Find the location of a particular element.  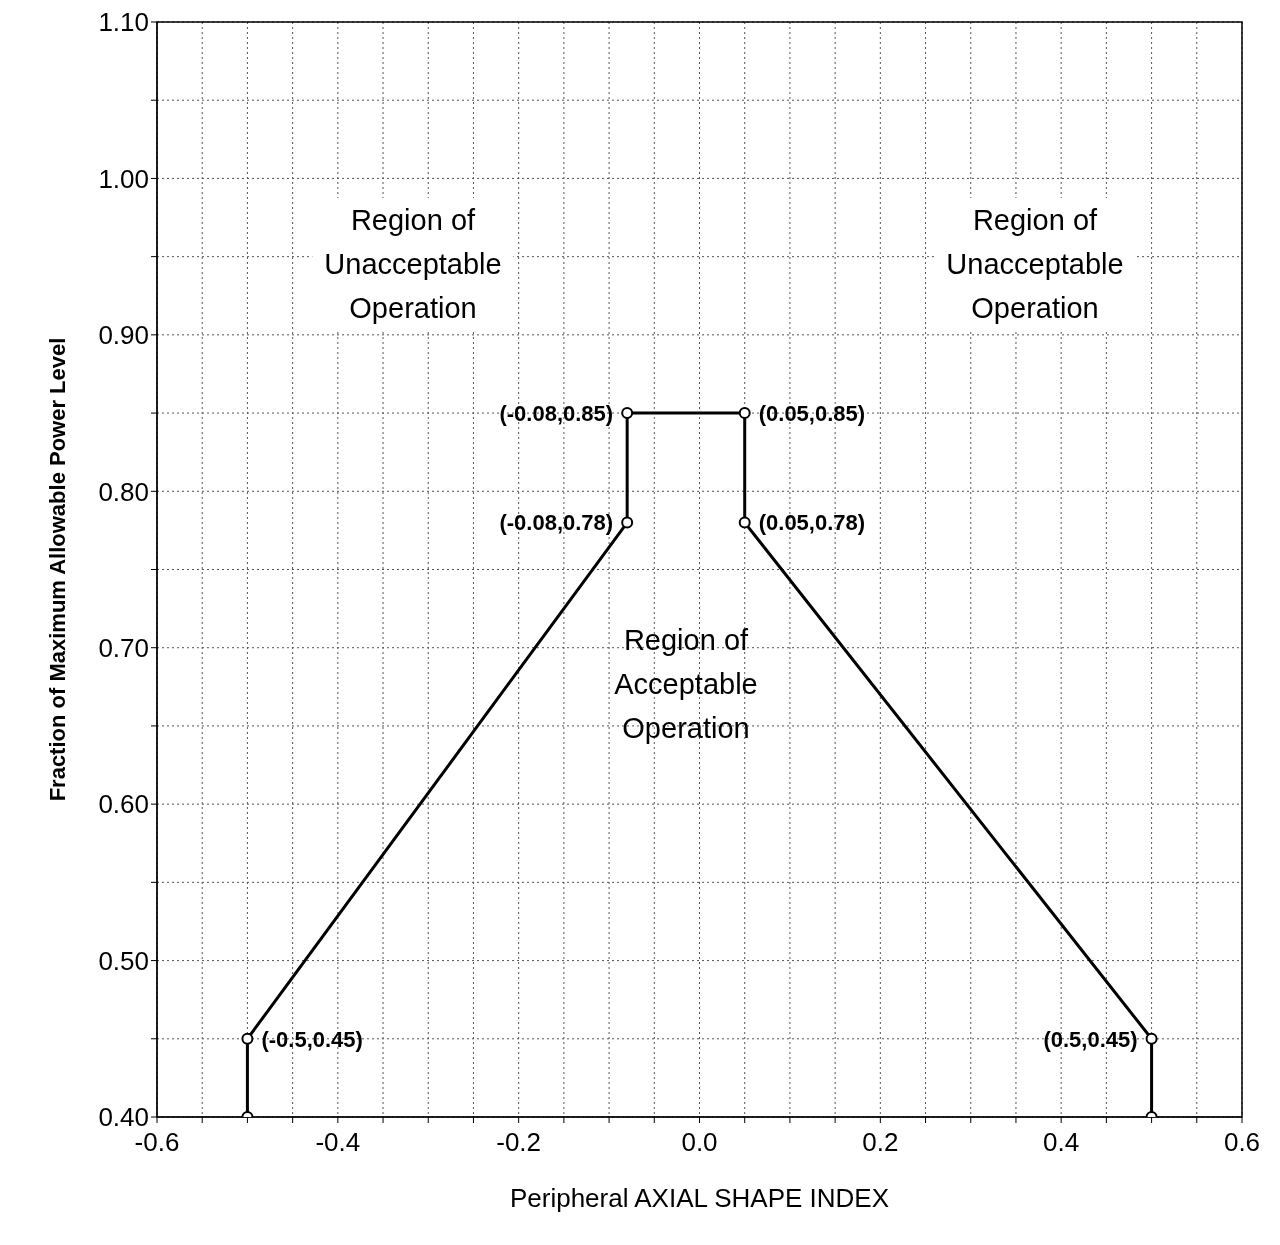

x-tick-label: 0.2 is located at coordinates (880, 1142).